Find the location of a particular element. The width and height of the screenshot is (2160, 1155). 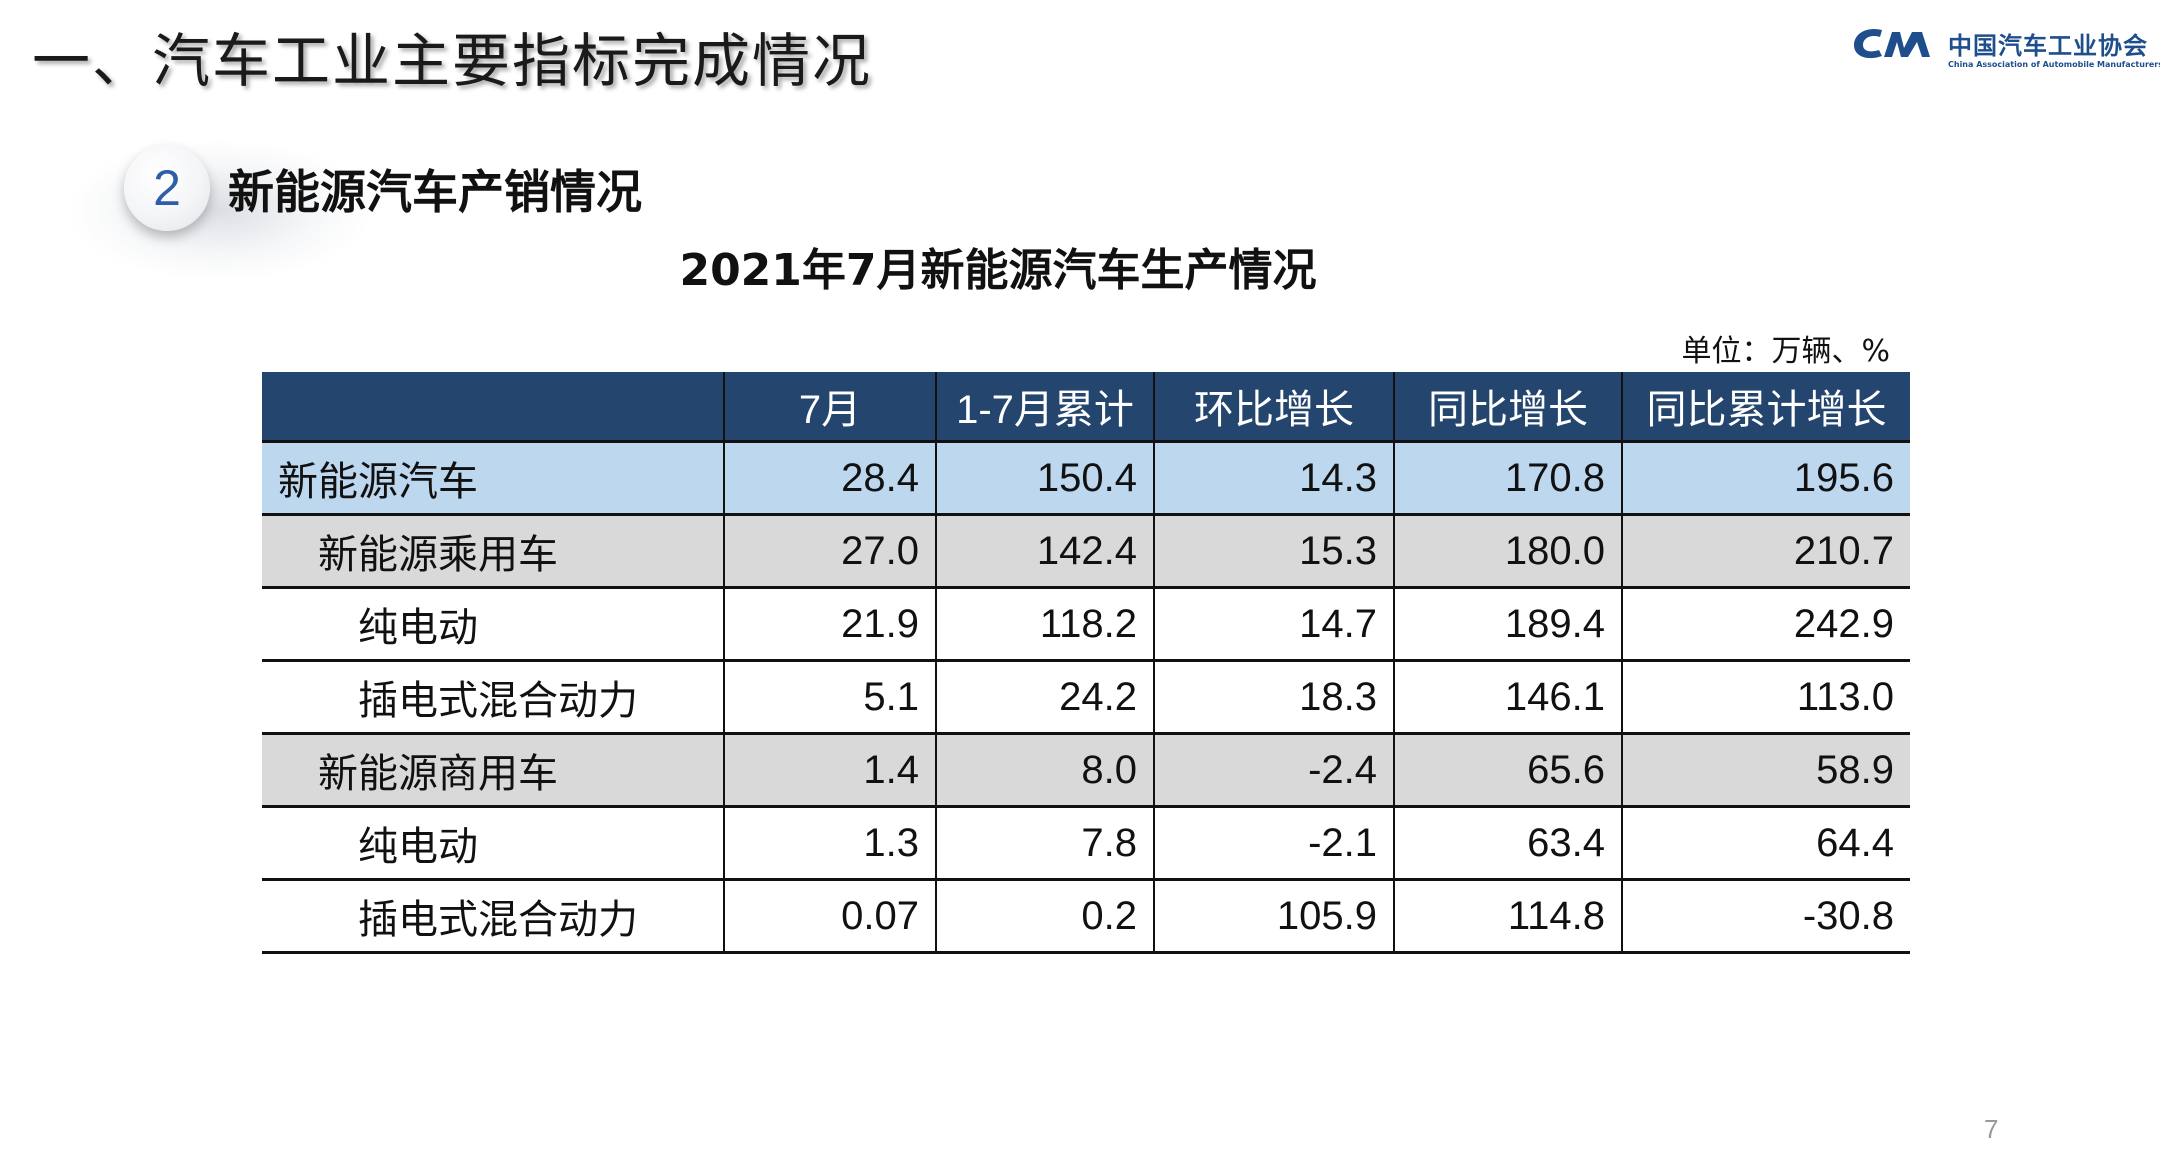

table-cell: -30.8 is located at coordinates (1765, 916).